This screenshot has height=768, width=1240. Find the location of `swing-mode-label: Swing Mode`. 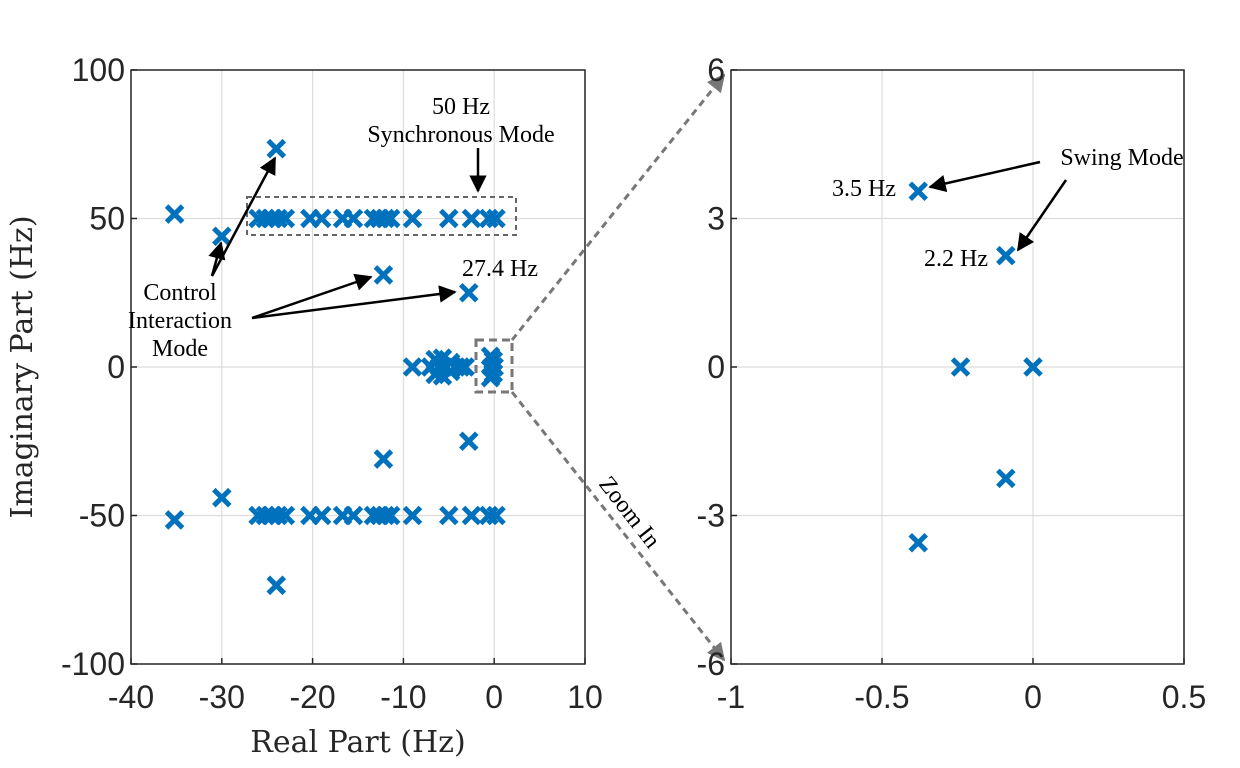

swing-mode-label: Swing Mode is located at coordinates (1121, 158).